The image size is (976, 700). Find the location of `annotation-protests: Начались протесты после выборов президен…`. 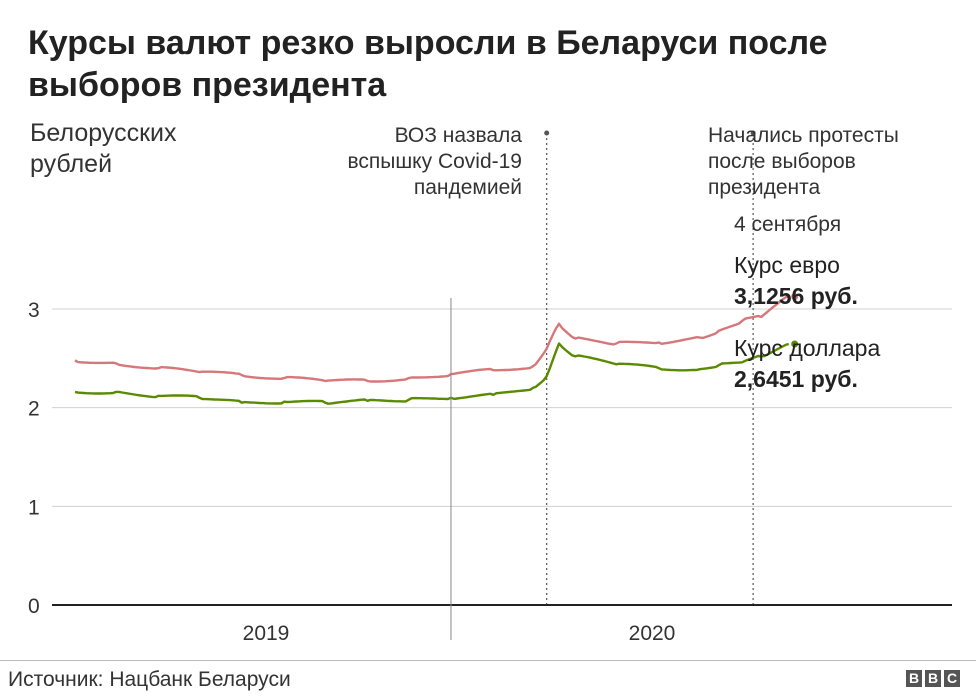

annotation-protests: Начались протесты после выборов президен… is located at coordinates (803, 162).